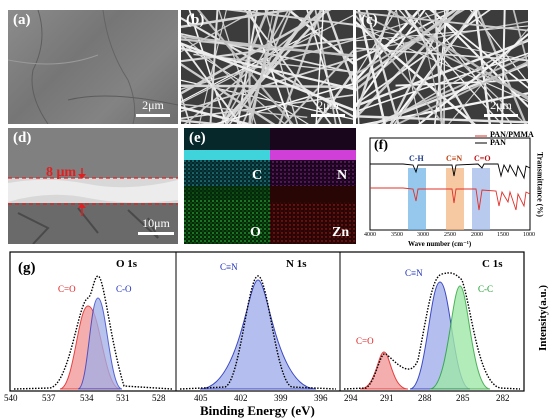 The width and height of the screenshot is (554, 419). I want to click on panel-label-c: (c), so click(369, 20).